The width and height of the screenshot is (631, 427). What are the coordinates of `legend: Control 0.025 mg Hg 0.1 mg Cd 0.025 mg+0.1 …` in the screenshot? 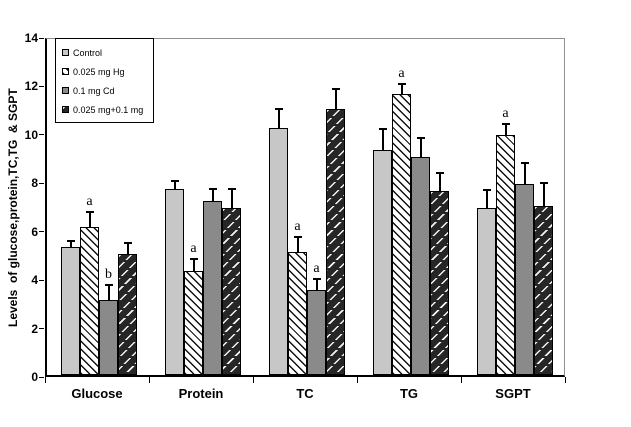 It's located at (104, 80).